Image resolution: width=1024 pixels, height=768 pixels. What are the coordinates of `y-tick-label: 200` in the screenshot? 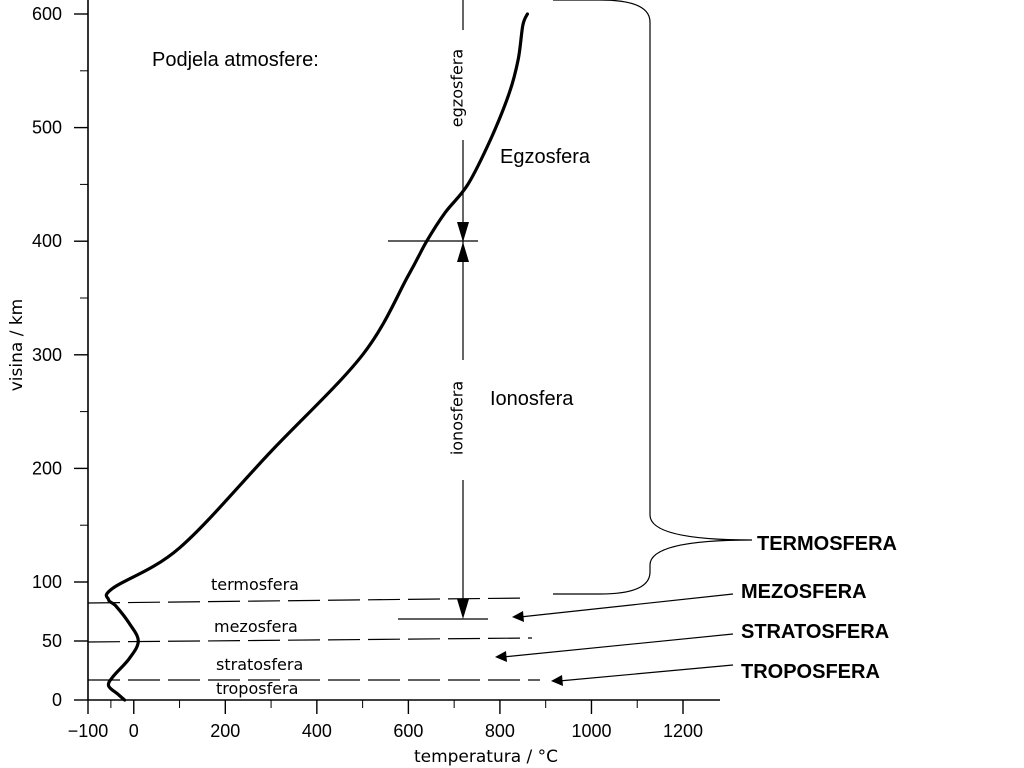 It's located at (47, 468).